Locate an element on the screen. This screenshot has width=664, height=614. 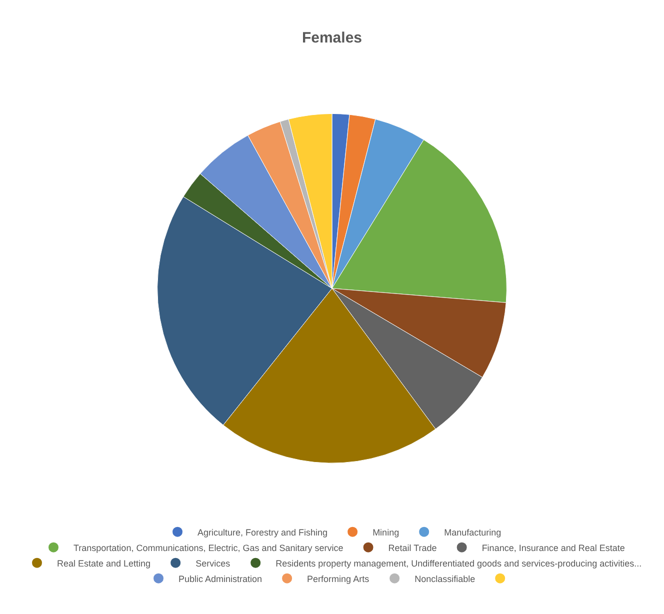
legend-label: Mining is located at coordinates (386, 532).